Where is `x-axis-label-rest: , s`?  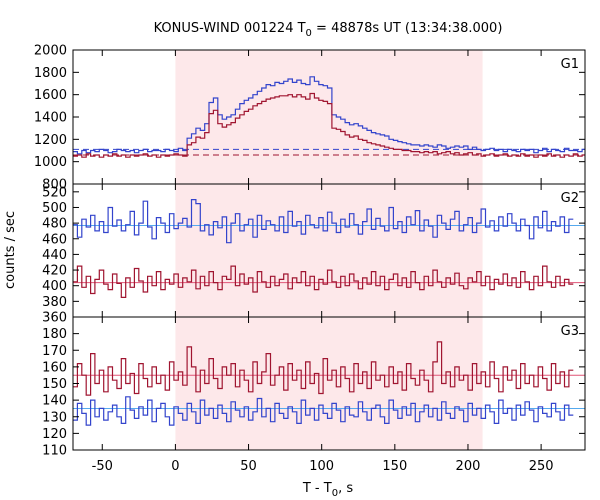
x-axis-label-rest: , s is located at coordinates (345, 488).